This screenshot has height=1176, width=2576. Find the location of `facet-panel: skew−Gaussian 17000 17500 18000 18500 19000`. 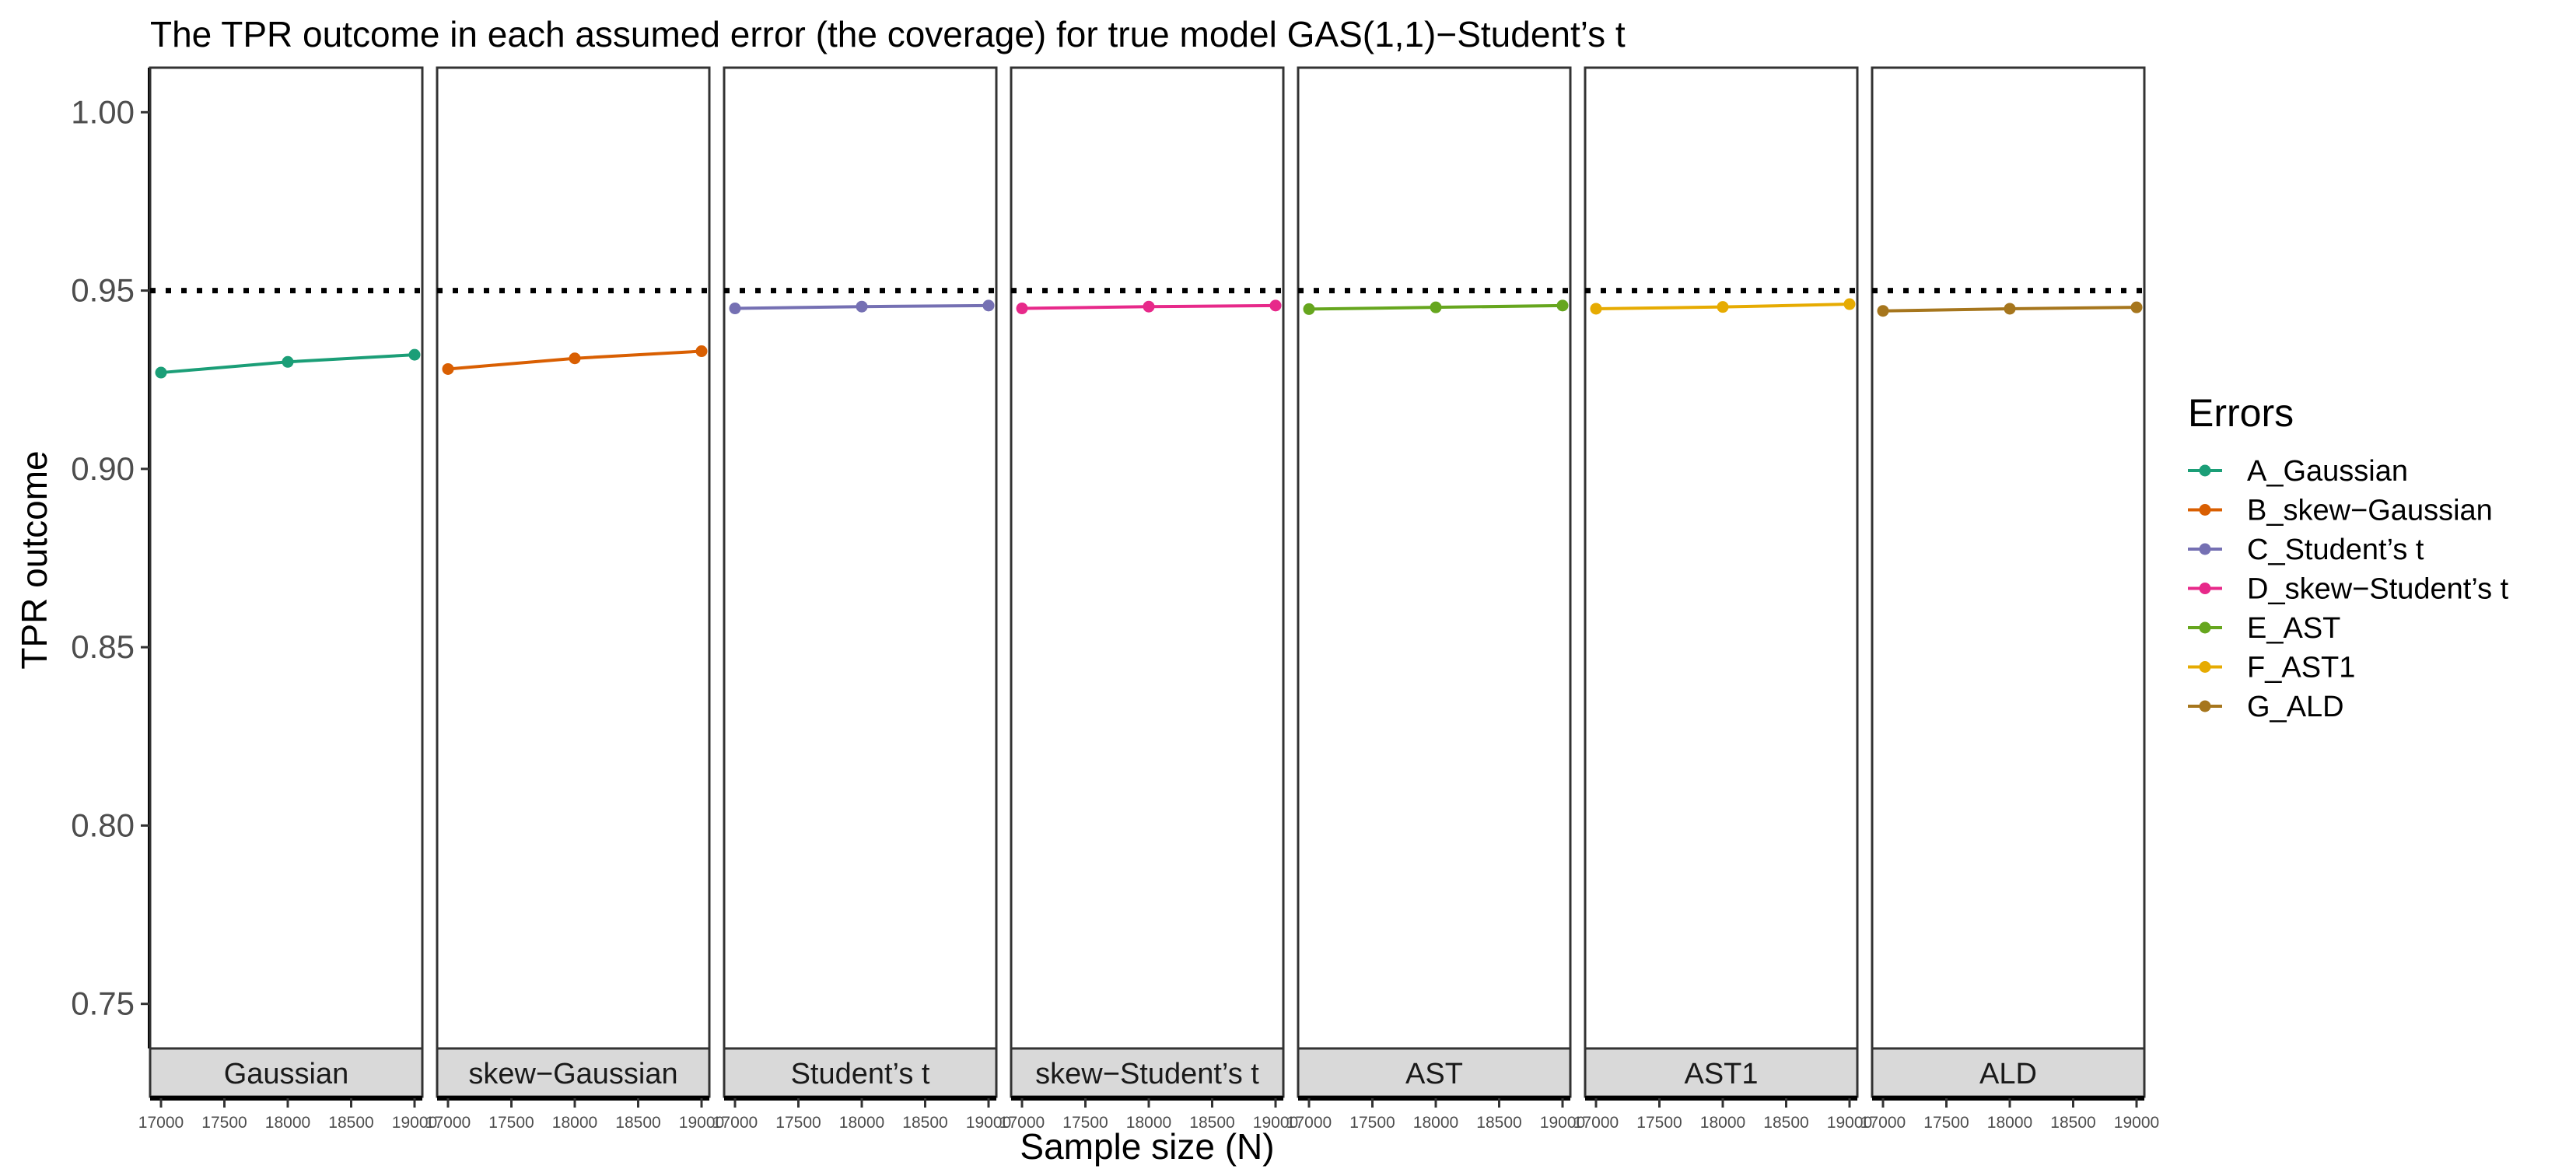

facet-panel: skew−Gaussian 17000 17500 18000 18500 19000 is located at coordinates (575, 599).